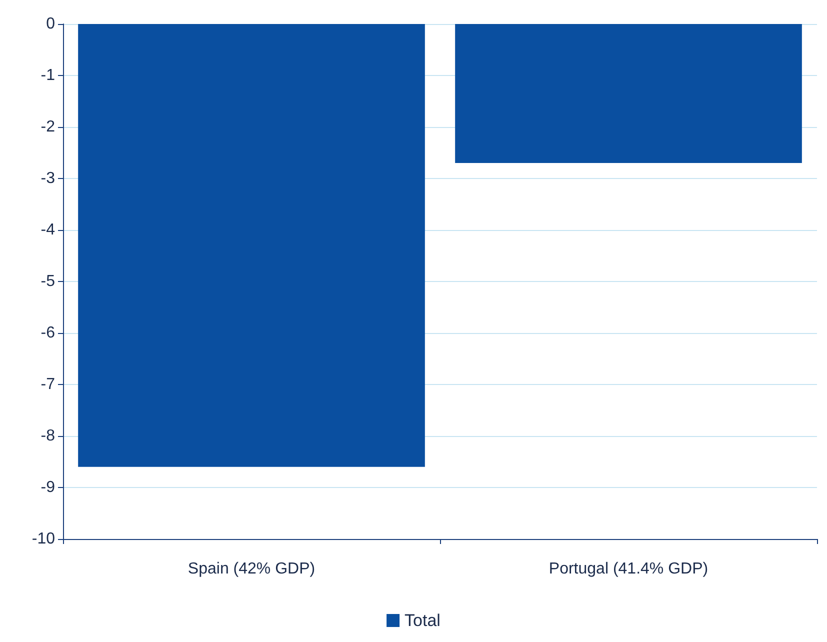 The image size is (827, 642). What do you see at coordinates (44, 539) in the screenshot?
I see `y-tick-label: -10` at bounding box center [44, 539].